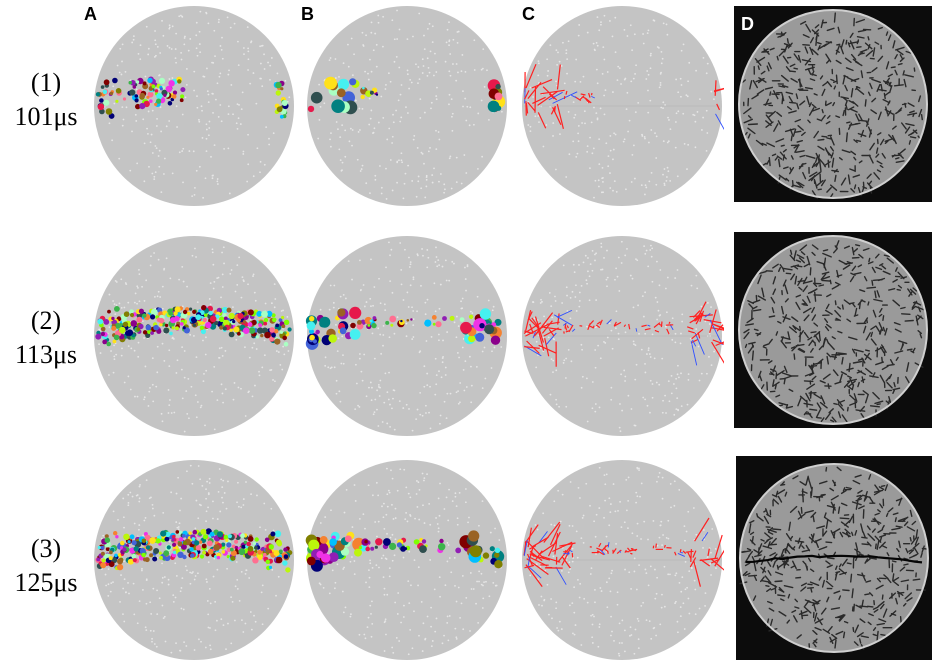 Image resolution: width=934 pixels, height=664 pixels. I want to click on row-index-1: (1), so click(46, 82).